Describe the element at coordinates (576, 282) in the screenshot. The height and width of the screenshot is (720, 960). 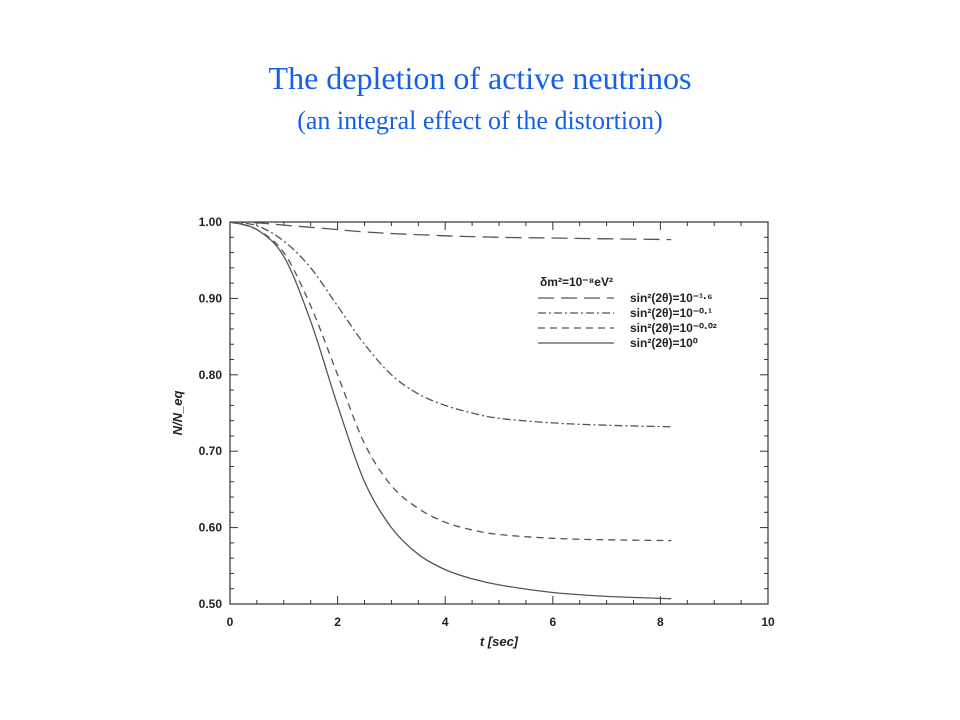
I see `legend-header: δm²=10⁻⁸eV²` at that location.